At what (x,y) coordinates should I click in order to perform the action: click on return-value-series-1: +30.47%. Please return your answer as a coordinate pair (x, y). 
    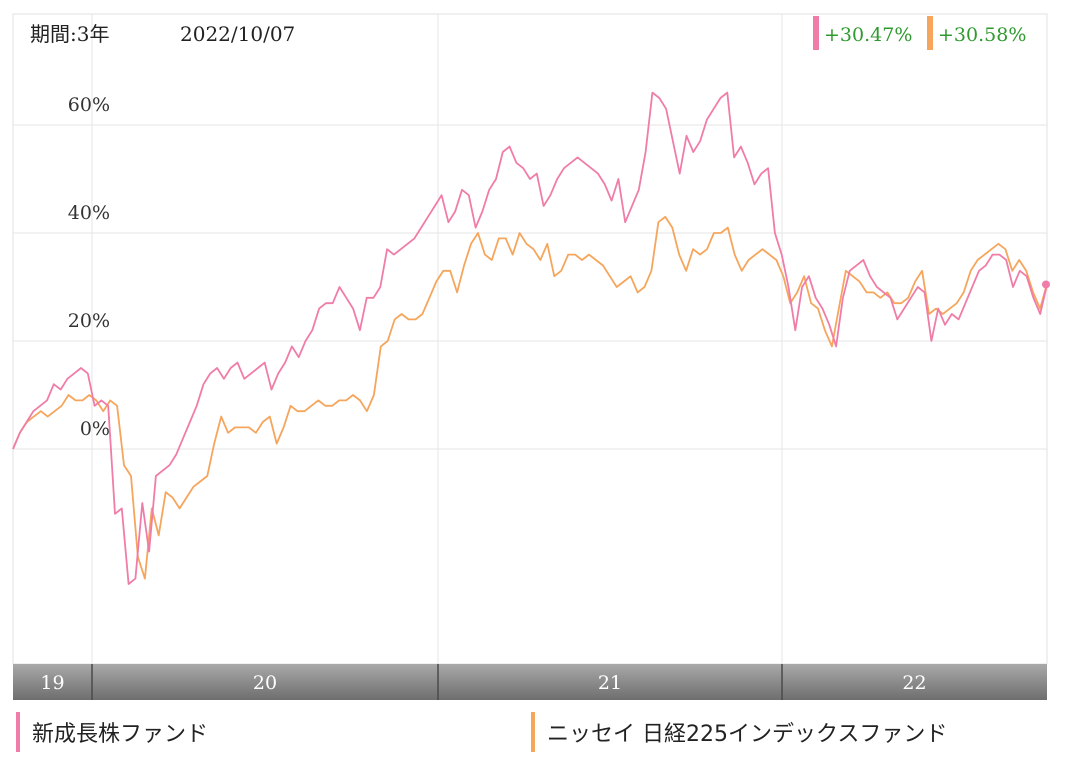
    Looking at the image, I should click on (868, 35).